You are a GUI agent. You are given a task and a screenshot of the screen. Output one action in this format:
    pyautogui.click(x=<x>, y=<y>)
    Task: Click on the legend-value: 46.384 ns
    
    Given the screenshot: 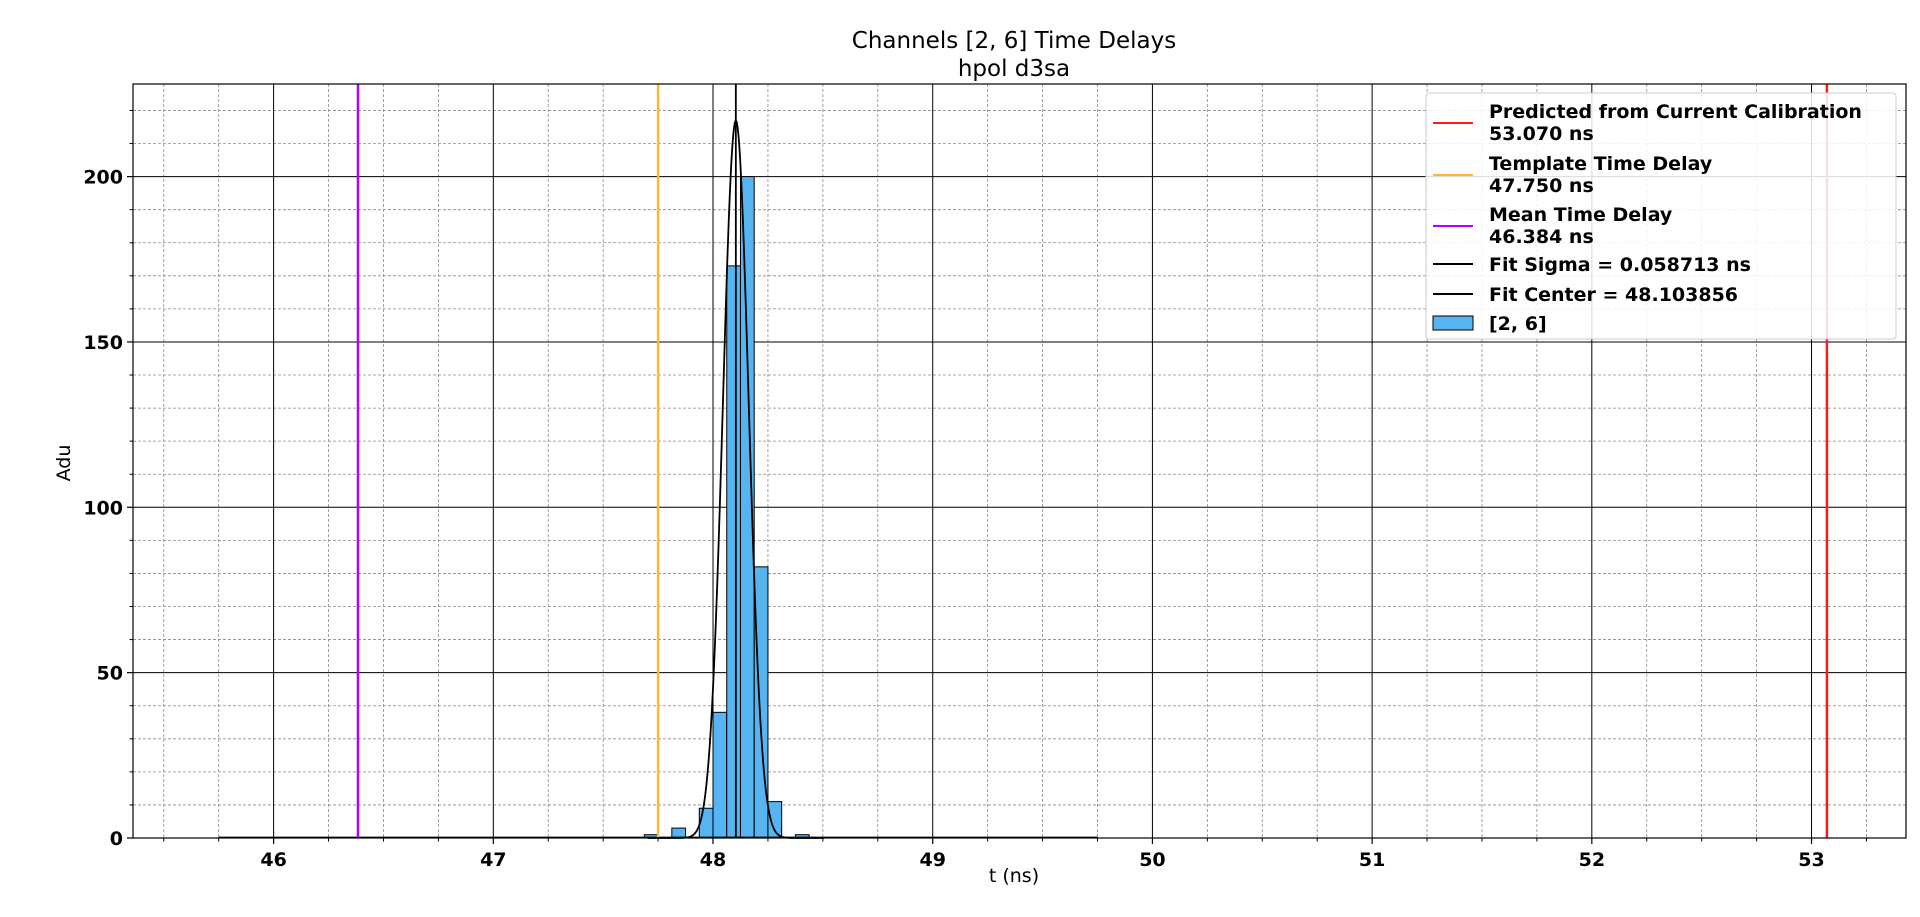 What is the action you would take?
    pyautogui.click(x=1541, y=237)
    